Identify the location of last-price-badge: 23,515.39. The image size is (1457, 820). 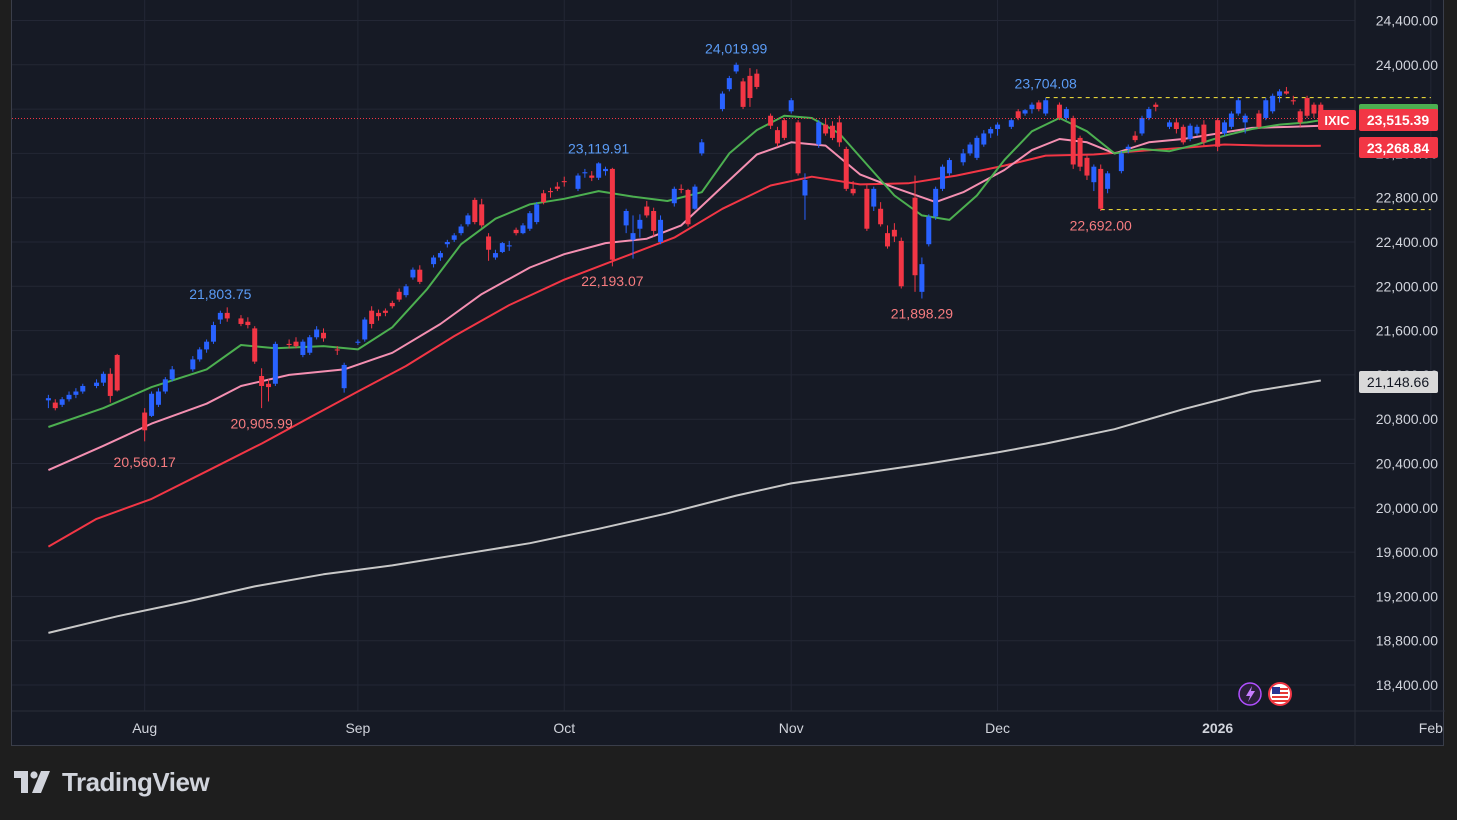
(1398, 120).